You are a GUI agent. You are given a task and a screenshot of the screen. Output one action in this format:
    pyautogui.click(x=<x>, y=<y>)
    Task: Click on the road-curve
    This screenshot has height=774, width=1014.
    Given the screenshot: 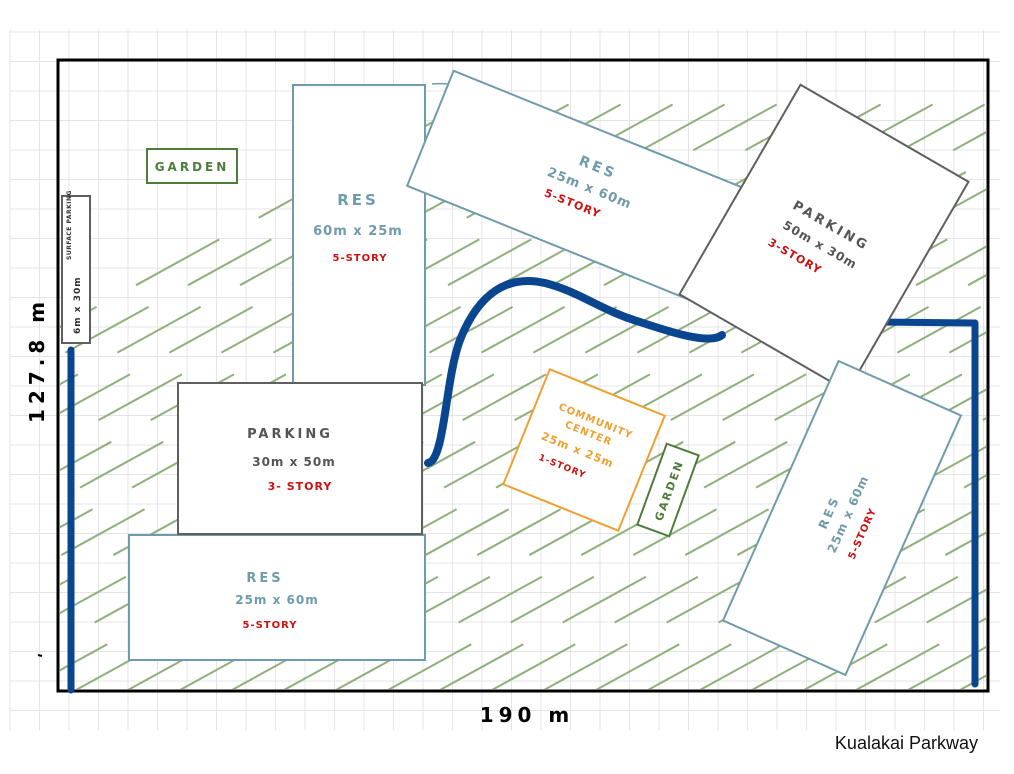 What is the action you would take?
    pyautogui.click(x=575, y=371)
    